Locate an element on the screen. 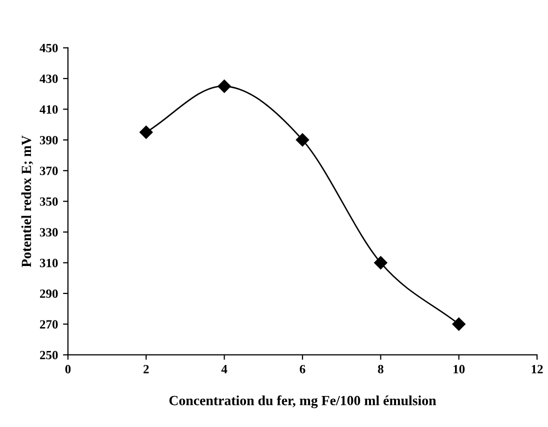  x-tick-label: 12 is located at coordinates (537, 369).